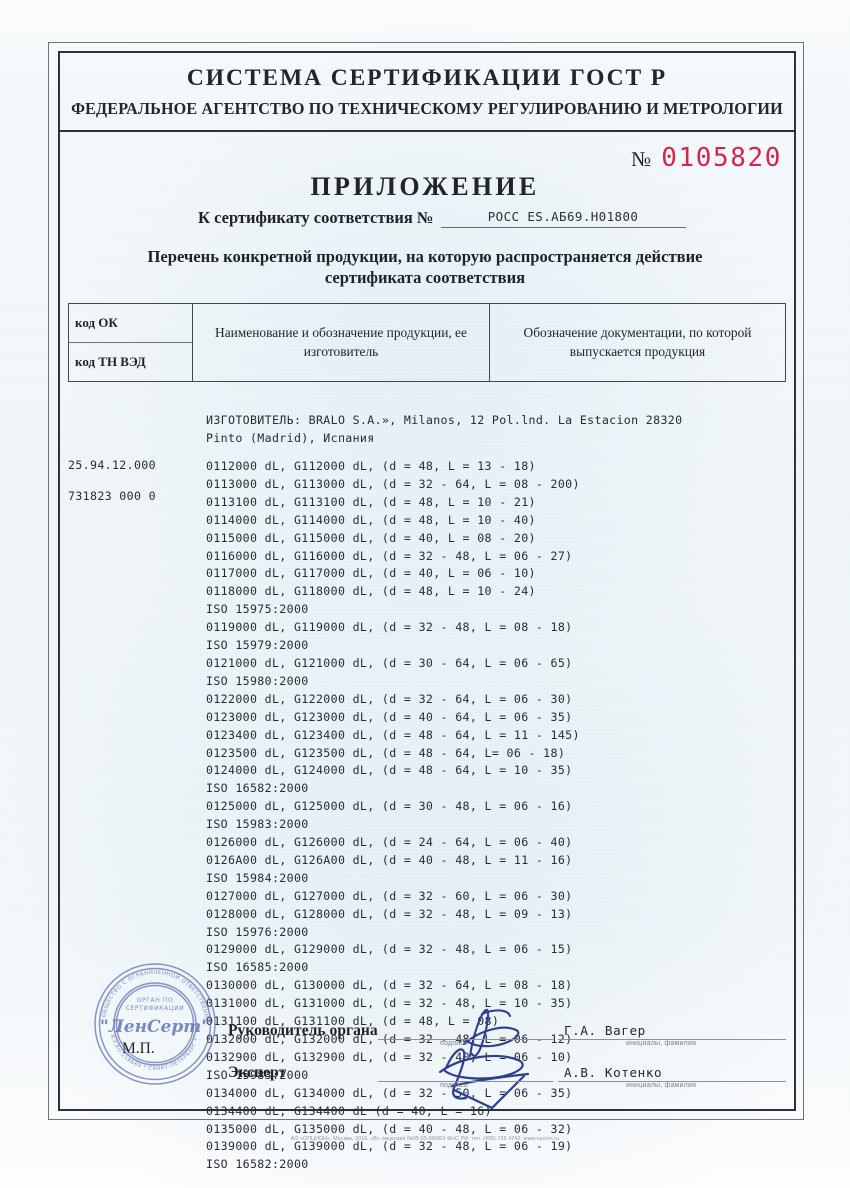 The height and width of the screenshot is (1188, 850). I want to click on signature-caption-head: подпись, so click(454, 1043).